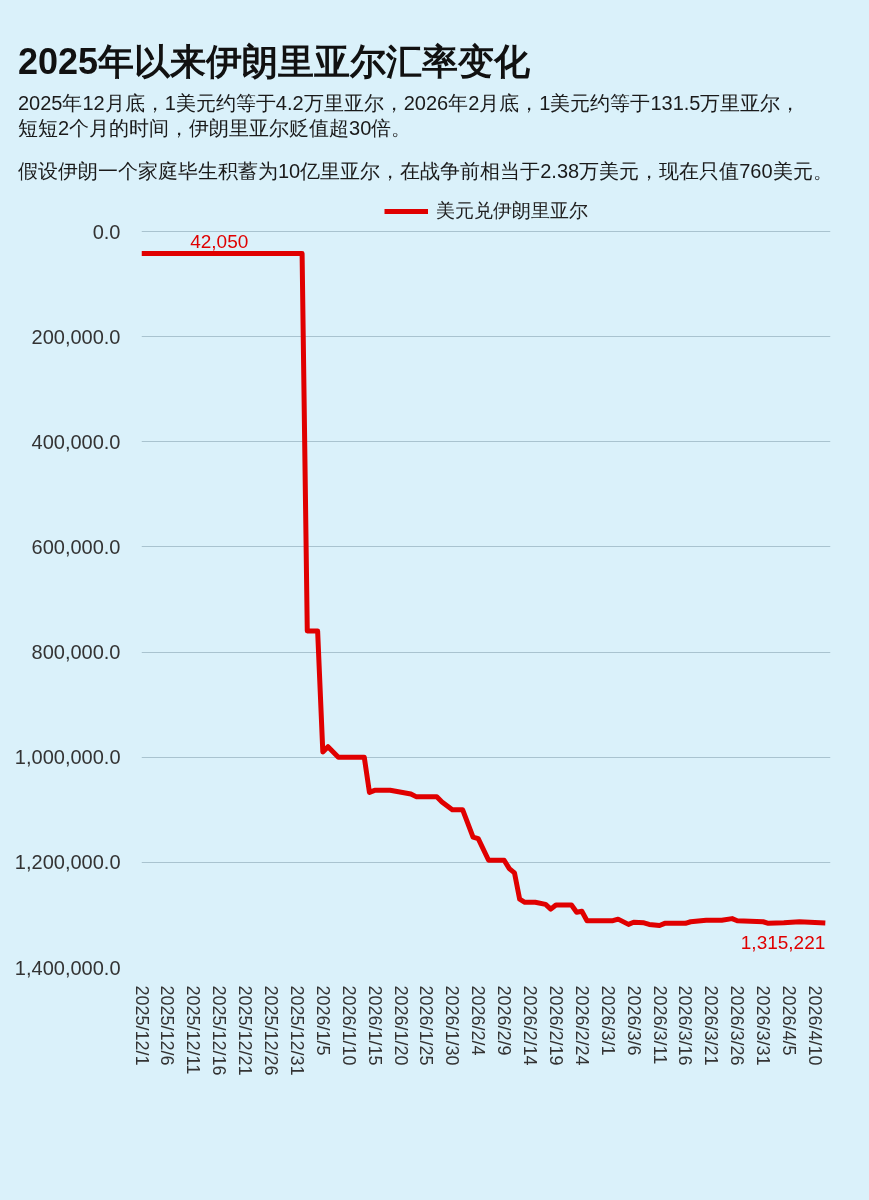 The image size is (869, 1200). Describe the element at coordinates (141, 1025) in the screenshot. I see `x-tick-label: 2025/12/1` at that location.